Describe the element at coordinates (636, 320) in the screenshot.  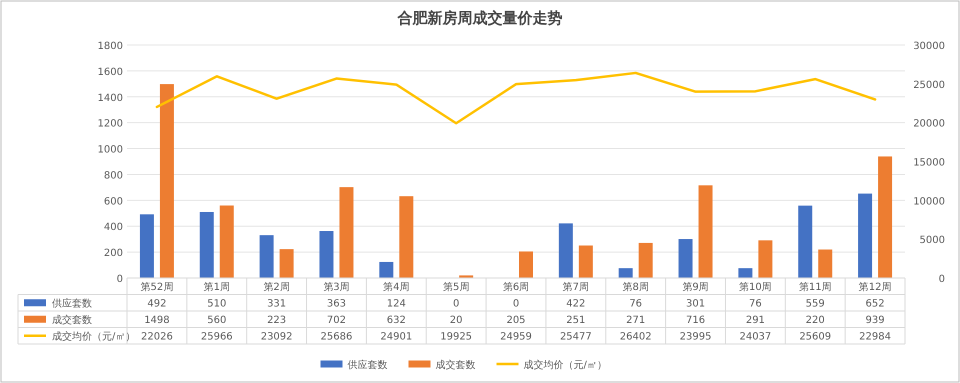
I see `data-label: 271` at that location.